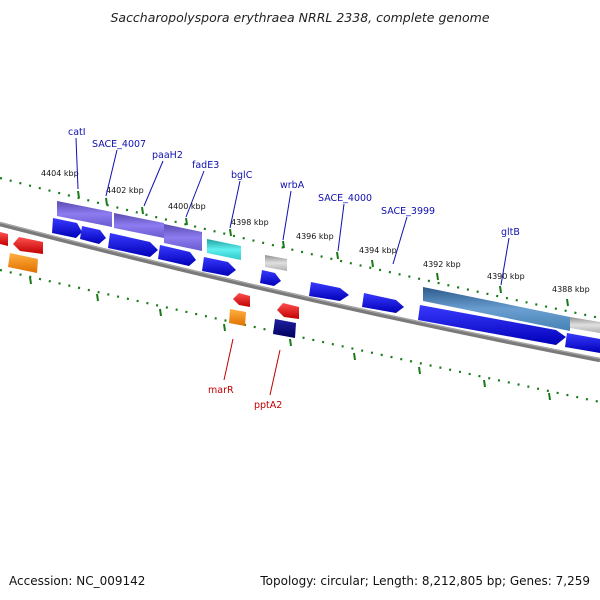 The height and width of the screenshot is (600, 600). I want to click on gene-label-fade3: fadE3, so click(205, 165).